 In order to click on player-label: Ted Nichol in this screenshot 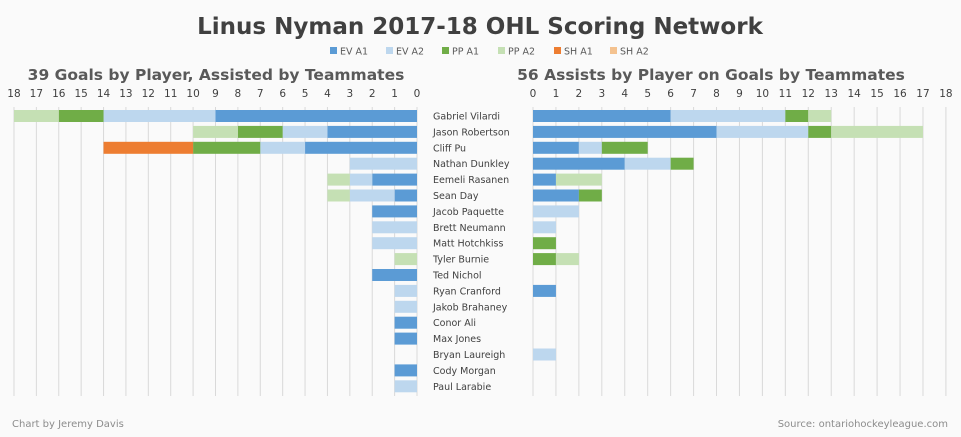, I will do `click(457, 276)`.